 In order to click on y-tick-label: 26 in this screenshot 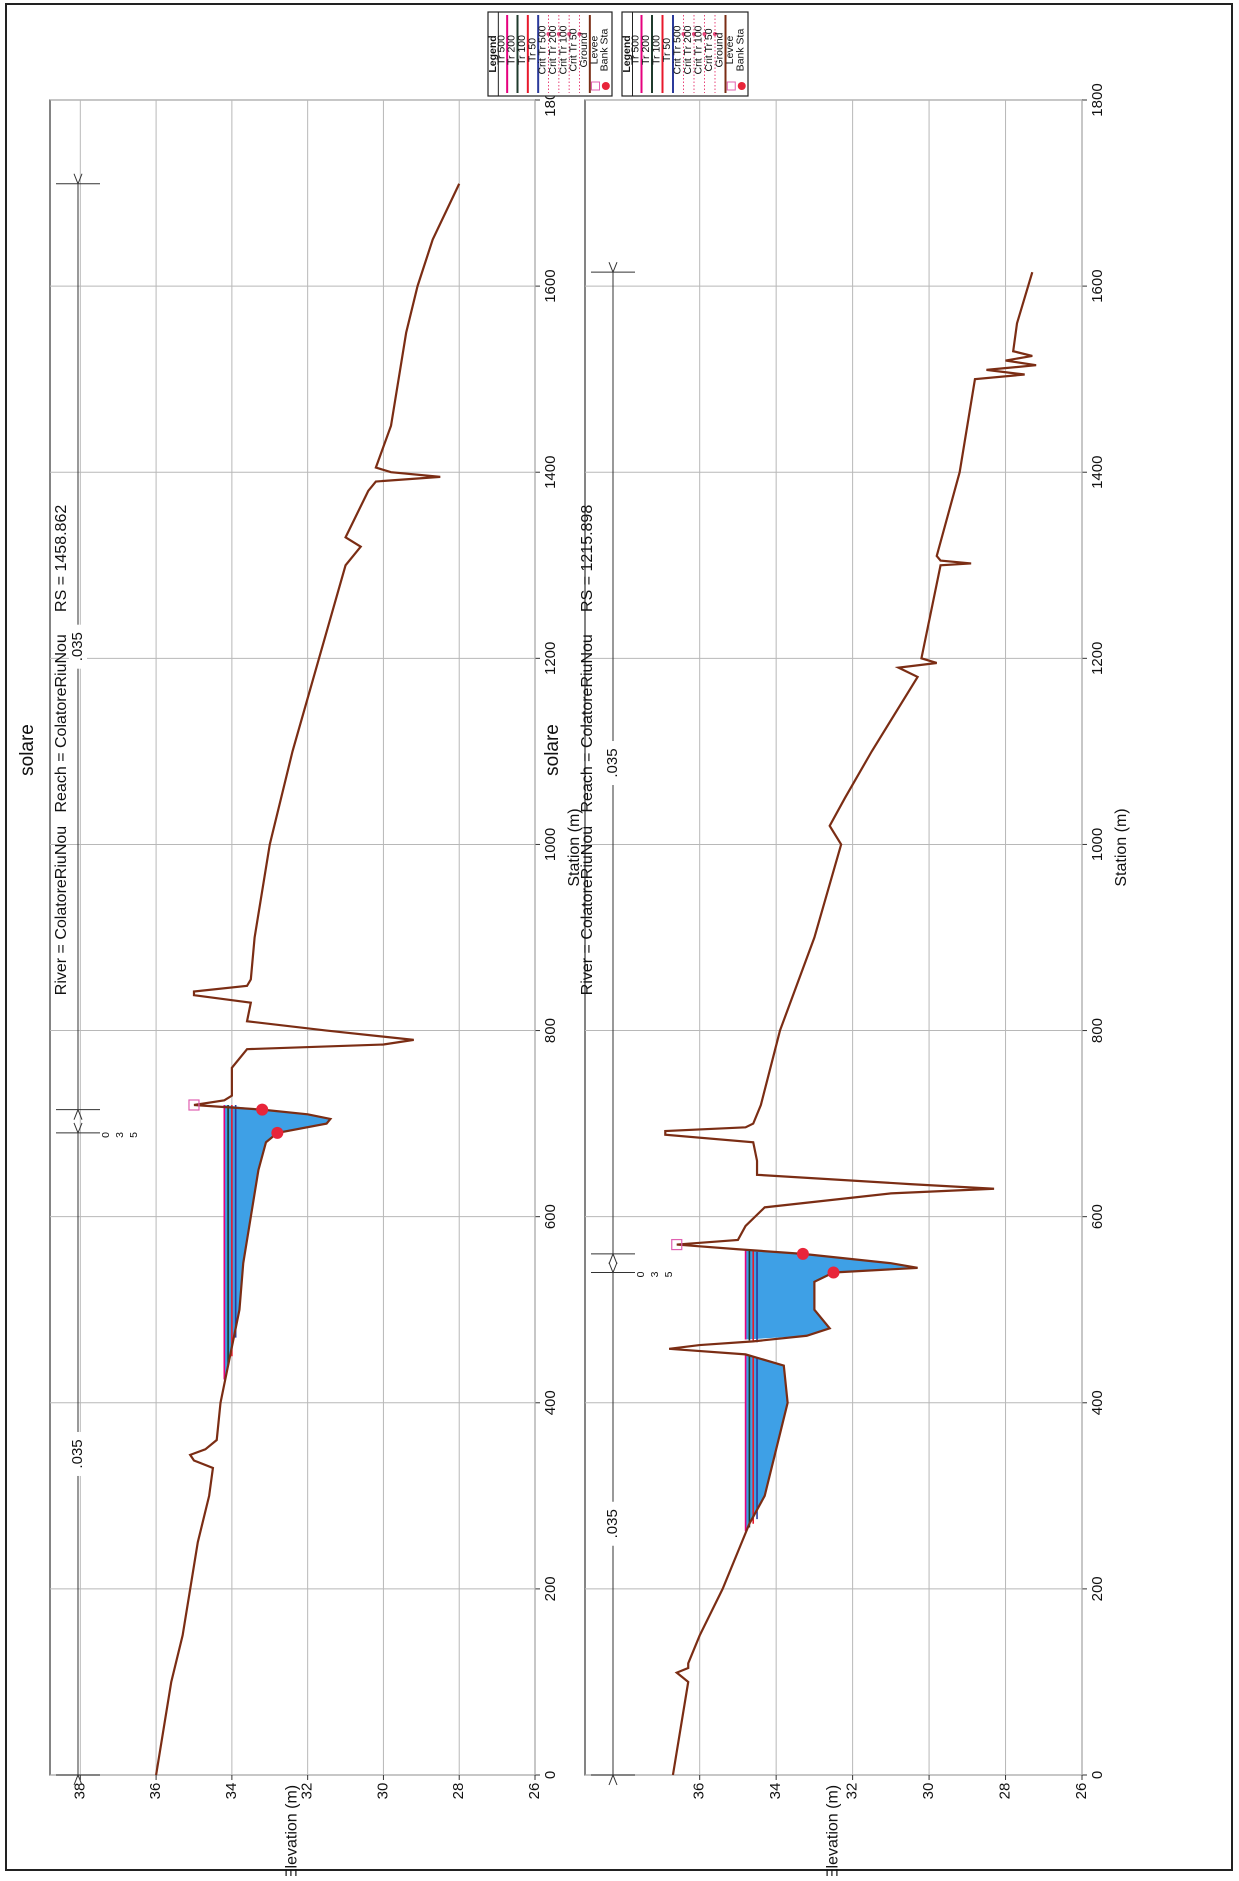, I will do `click(1081, 1791)`.